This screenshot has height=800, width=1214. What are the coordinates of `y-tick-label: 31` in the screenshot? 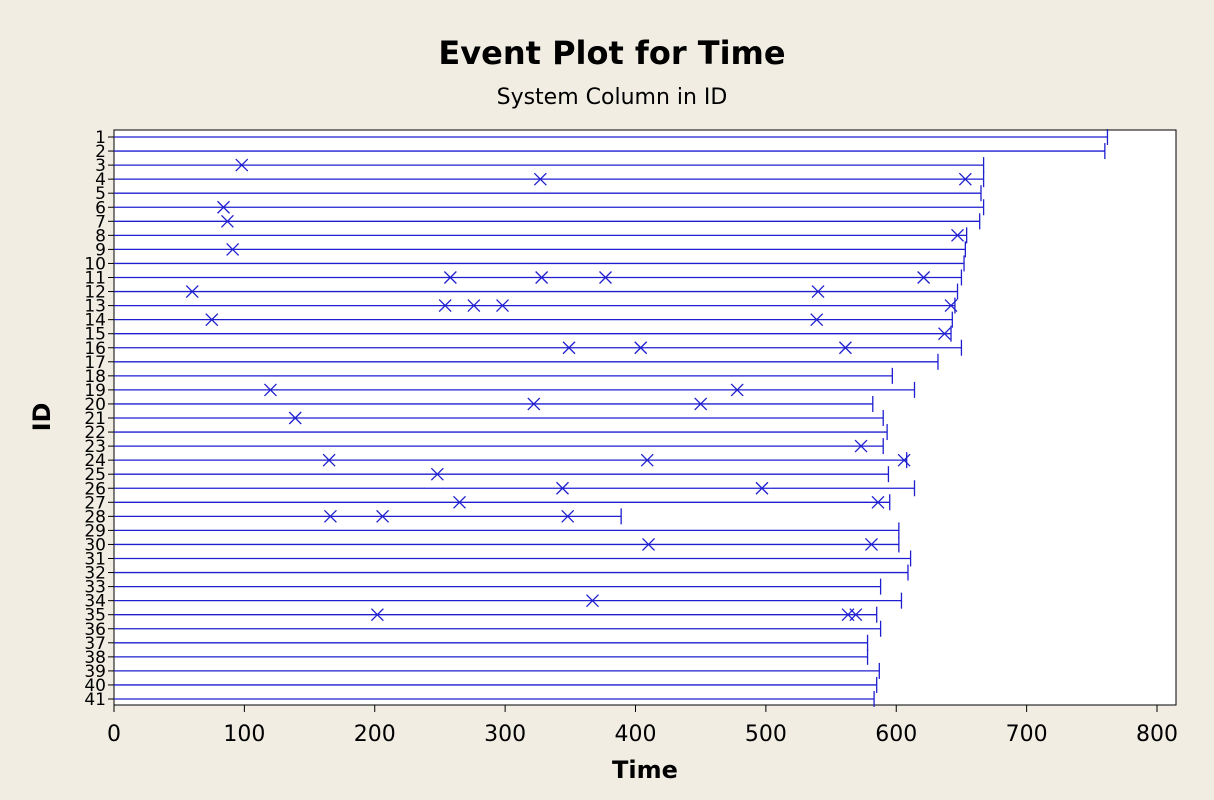 It's located at (95, 560).